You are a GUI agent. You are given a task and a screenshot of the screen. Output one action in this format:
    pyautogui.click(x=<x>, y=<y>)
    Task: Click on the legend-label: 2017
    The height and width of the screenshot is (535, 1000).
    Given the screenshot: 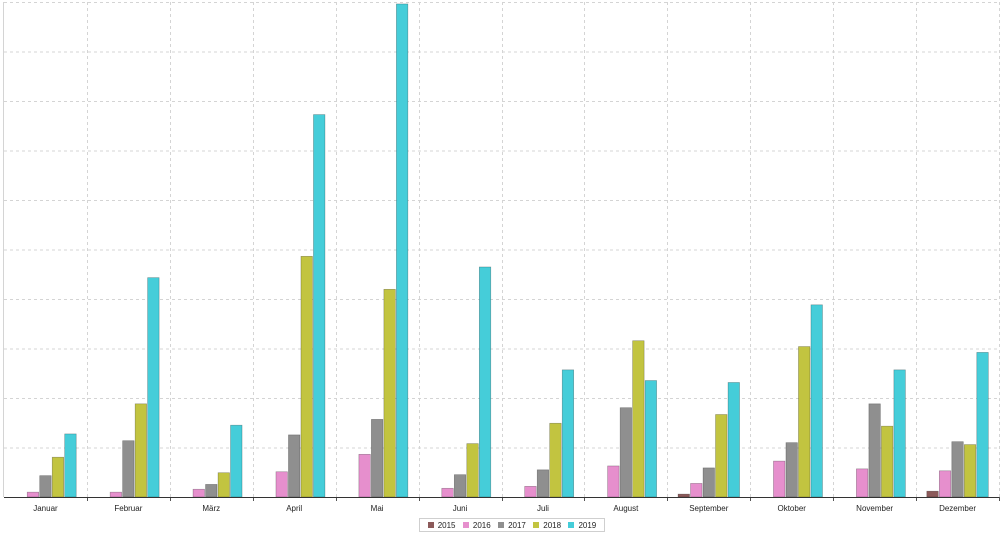 What is the action you would take?
    pyautogui.click(x=517, y=525)
    